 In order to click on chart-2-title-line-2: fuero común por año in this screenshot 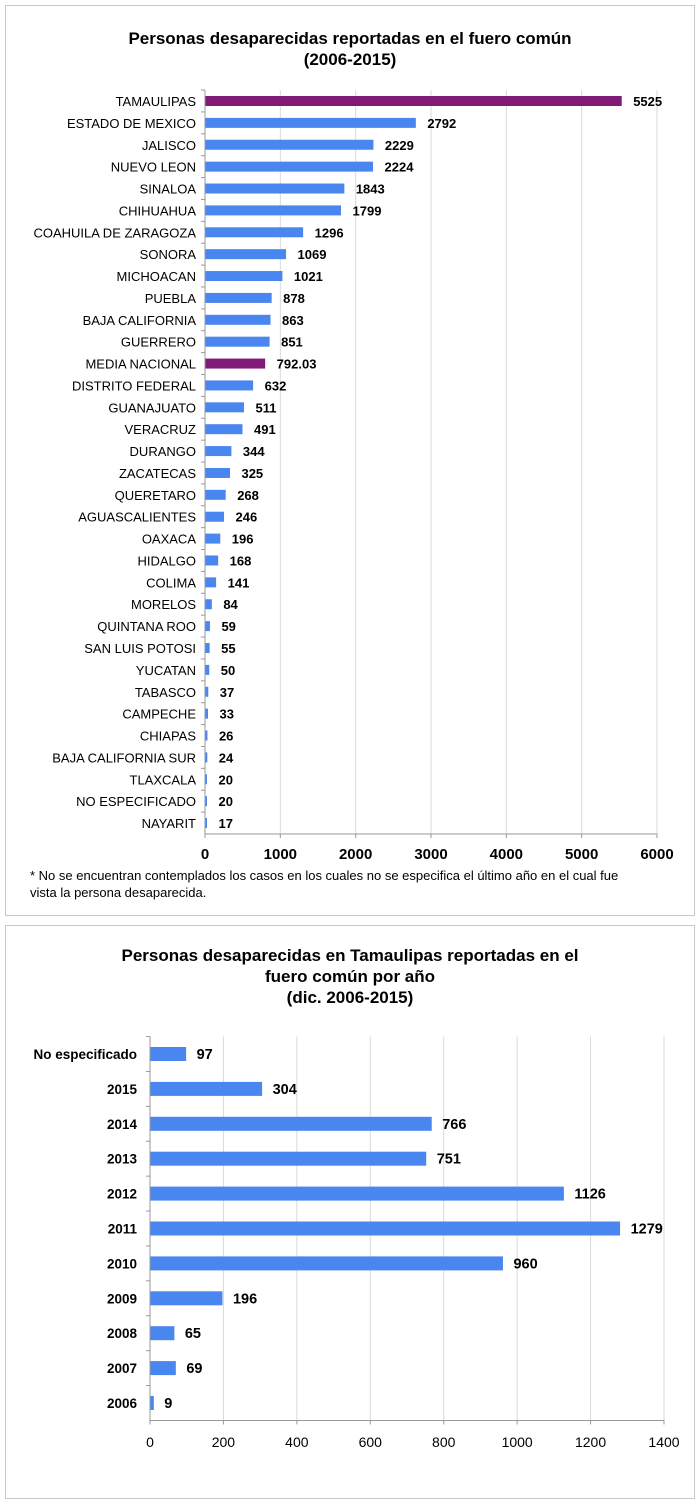, I will do `click(350, 976)`.